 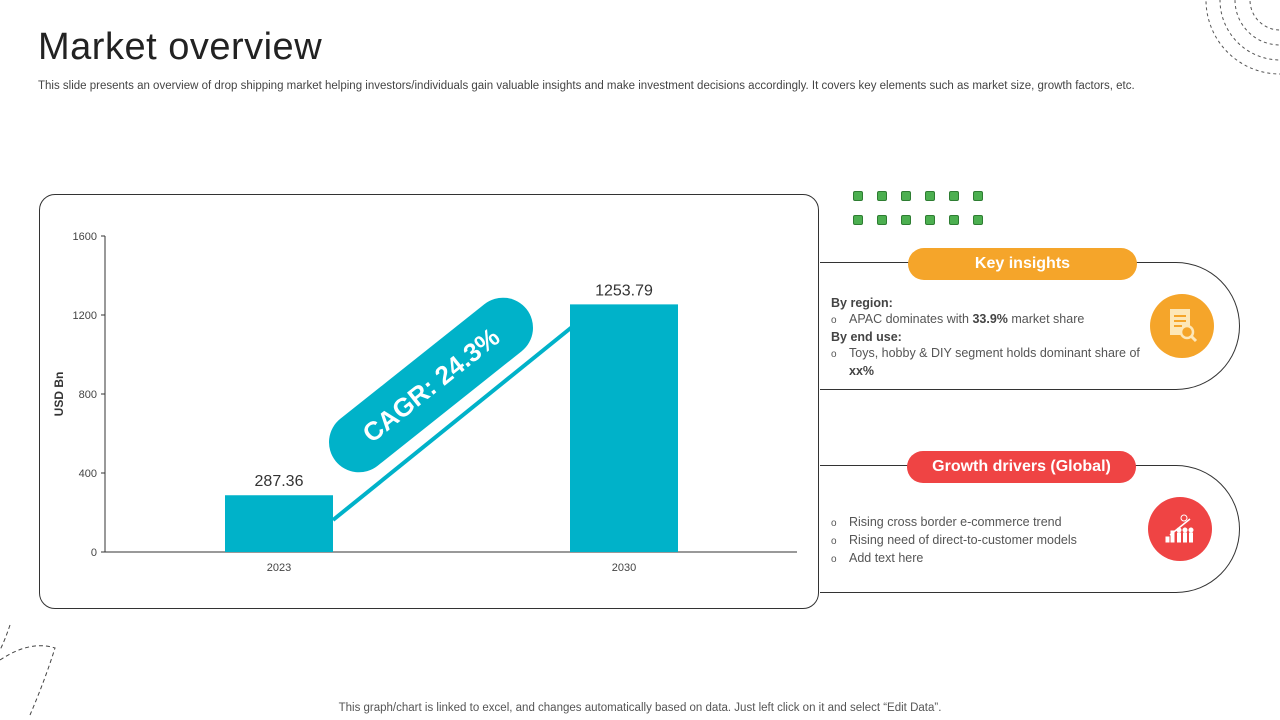 I want to click on y-axis-label: USD Bn, so click(x=59, y=394).